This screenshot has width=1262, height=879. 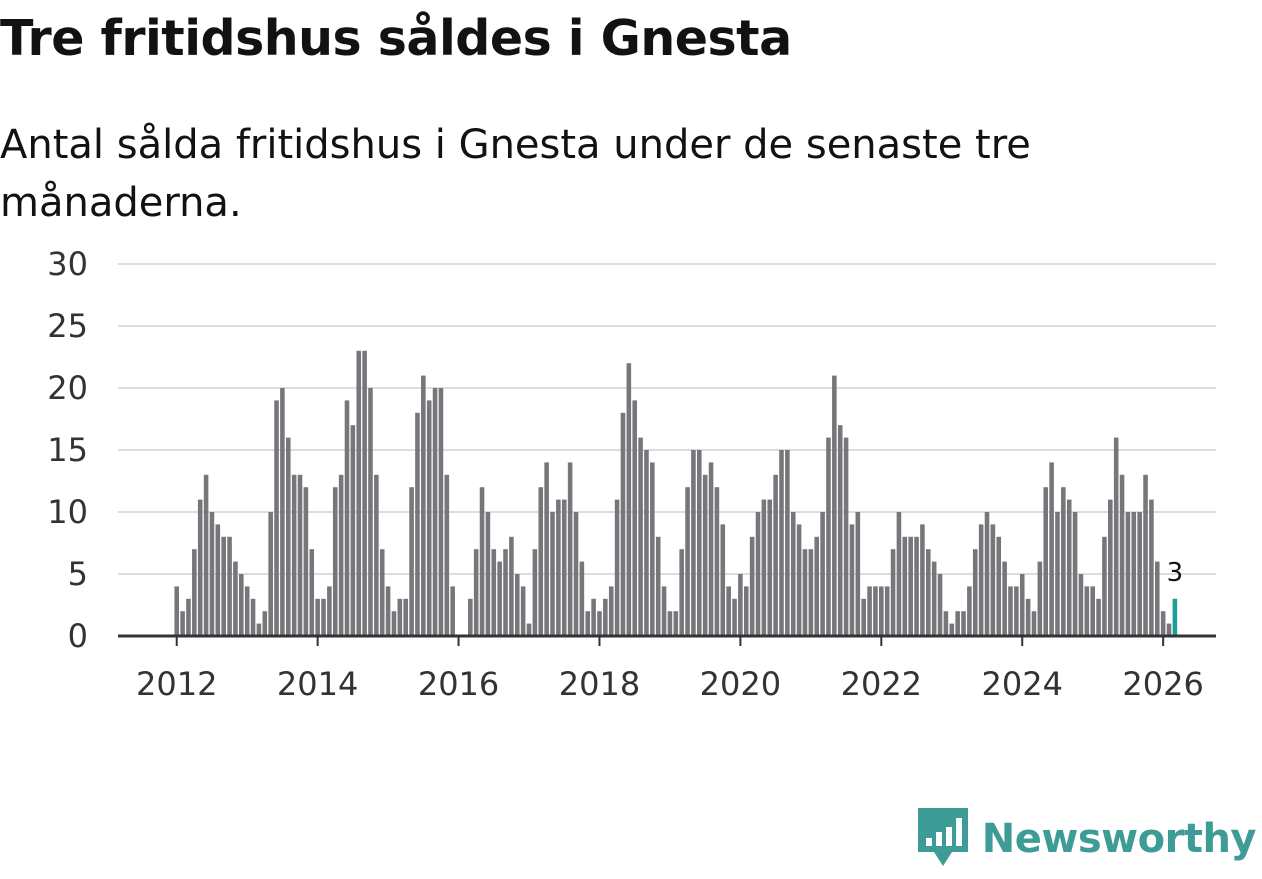 I want to click on chart-title: Tre fritidshus såldes i Gnesta, so click(x=396, y=38).